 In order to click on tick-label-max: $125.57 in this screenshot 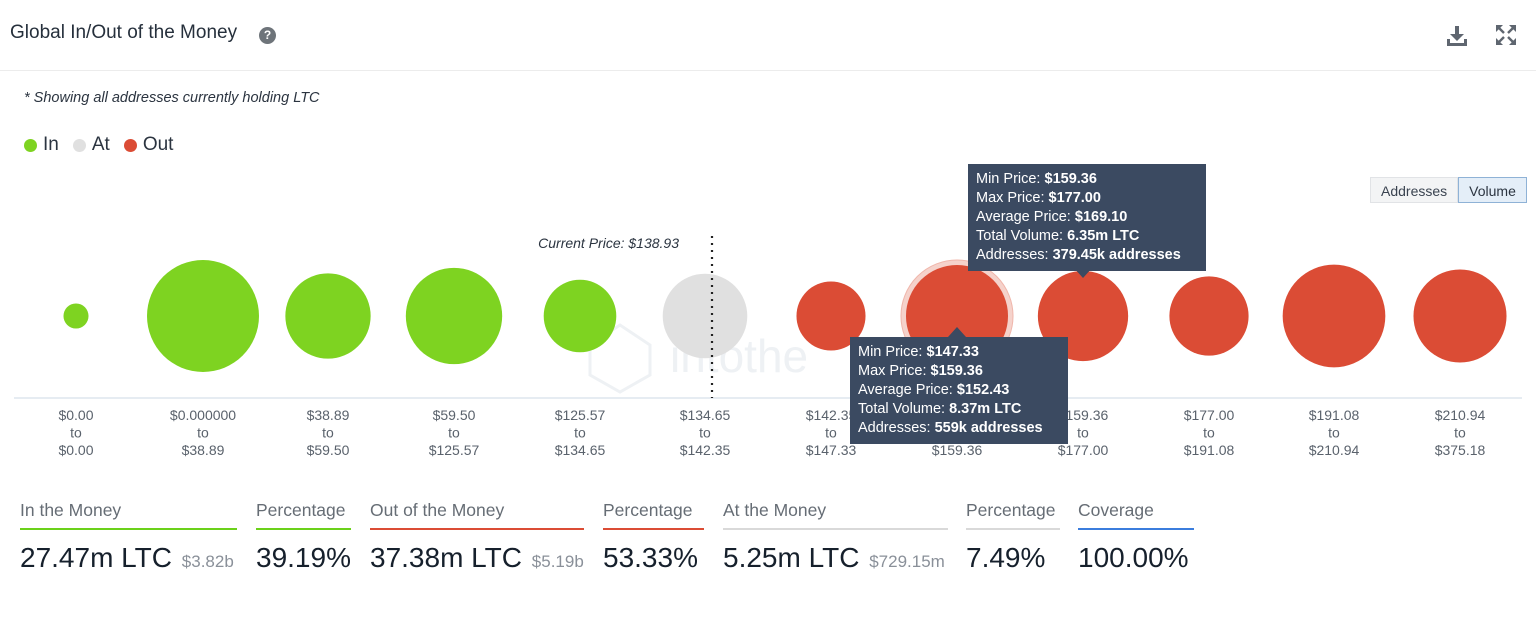, I will do `click(454, 450)`.